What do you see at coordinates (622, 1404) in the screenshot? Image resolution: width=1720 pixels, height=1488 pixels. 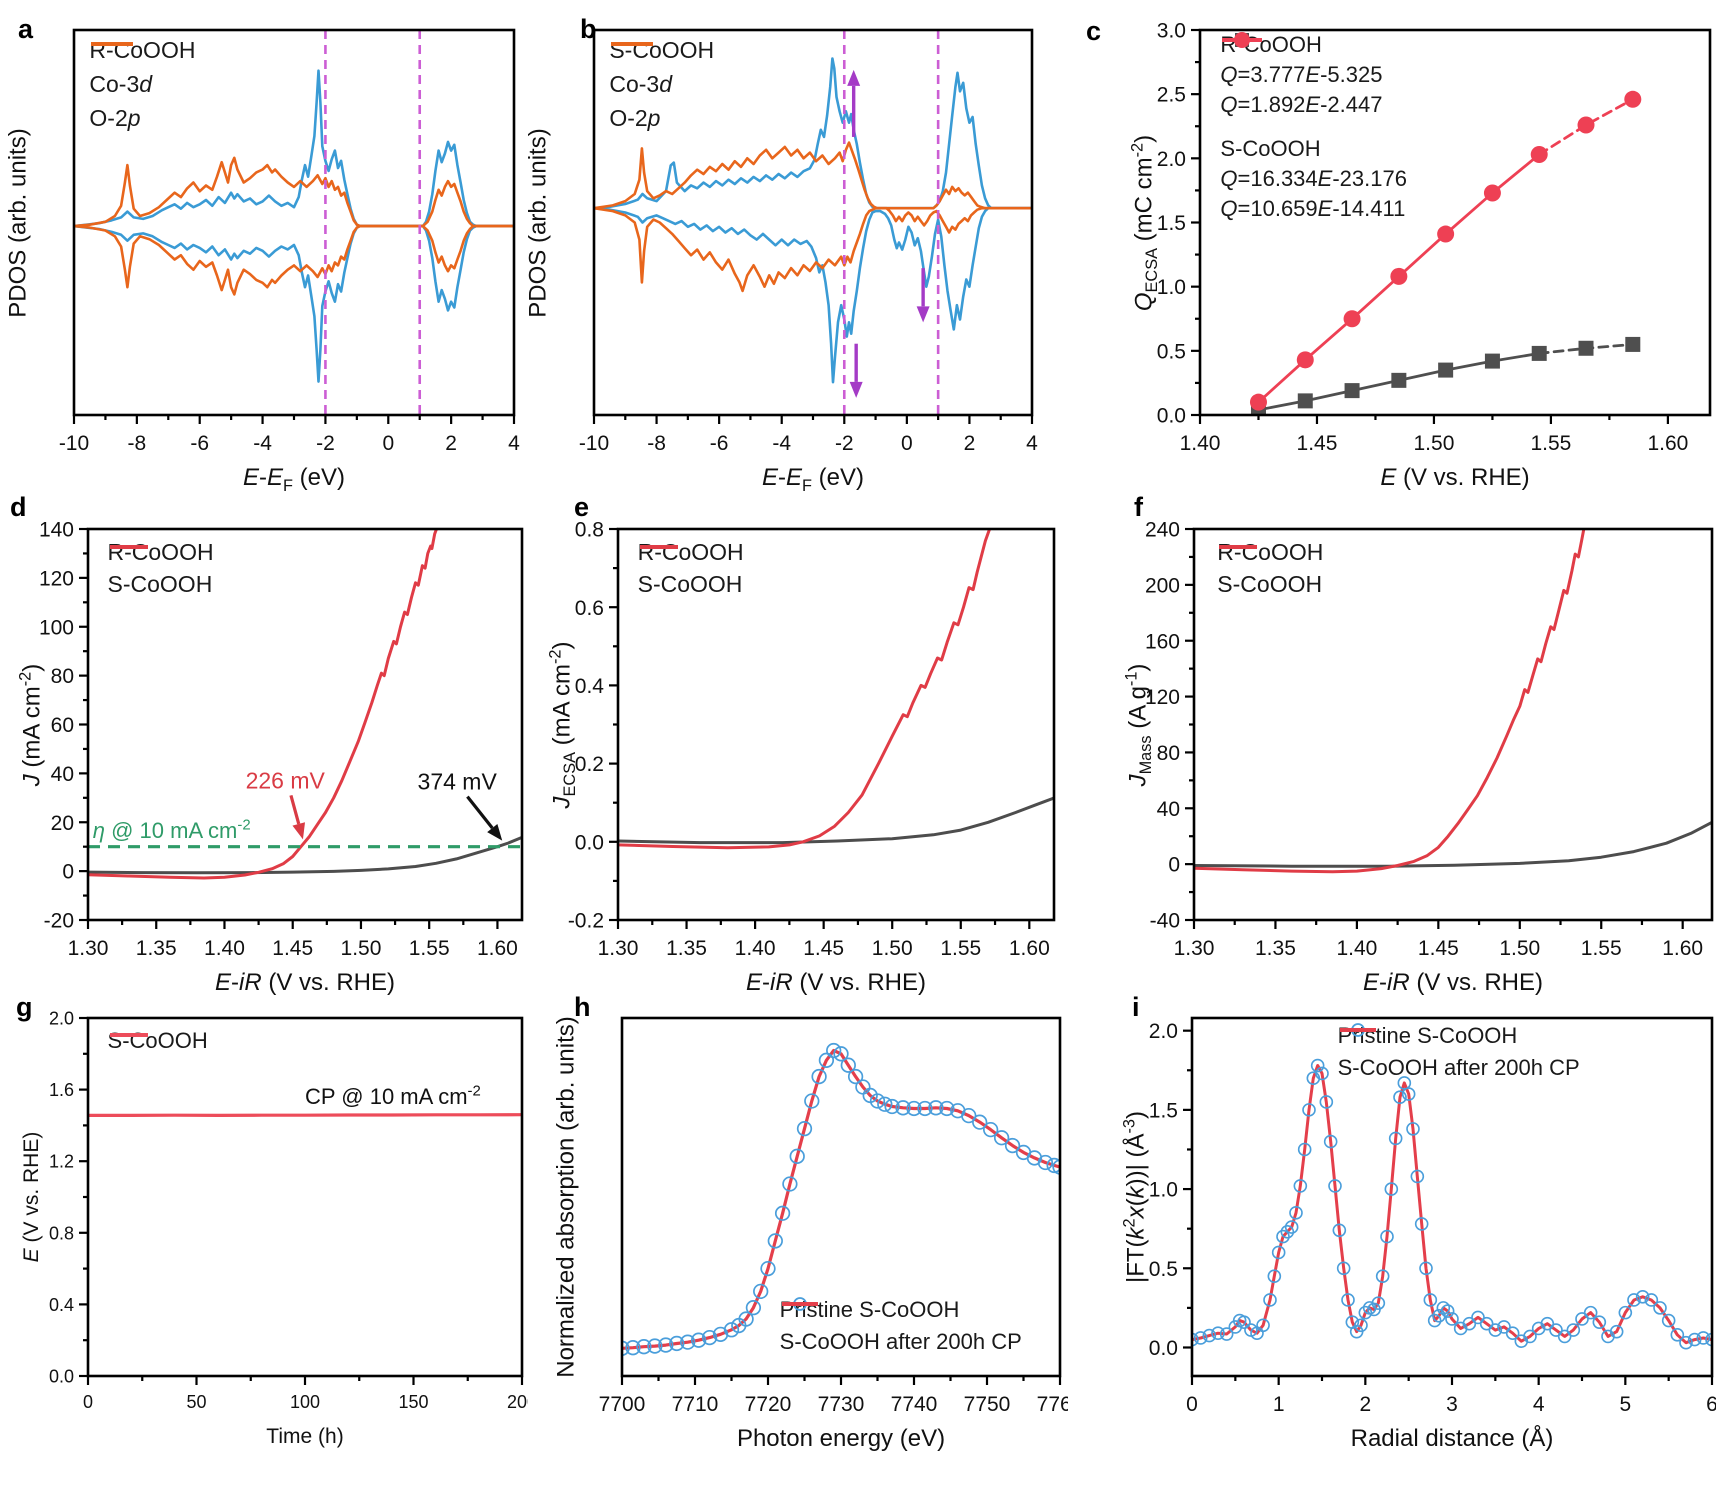 I see `x-tick-label: 7700` at bounding box center [622, 1404].